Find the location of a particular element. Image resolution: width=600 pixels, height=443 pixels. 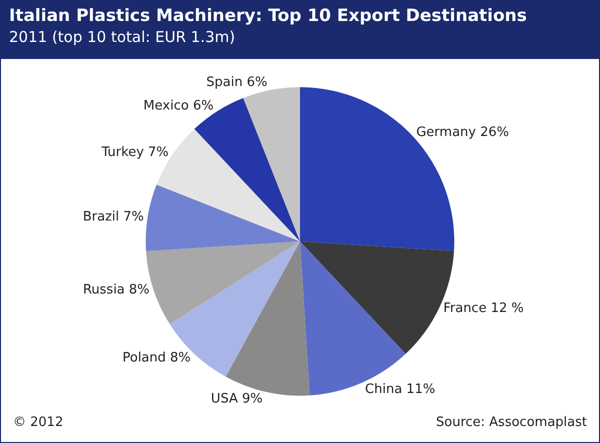

slice-label: Russia 8% is located at coordinates (116, 290).